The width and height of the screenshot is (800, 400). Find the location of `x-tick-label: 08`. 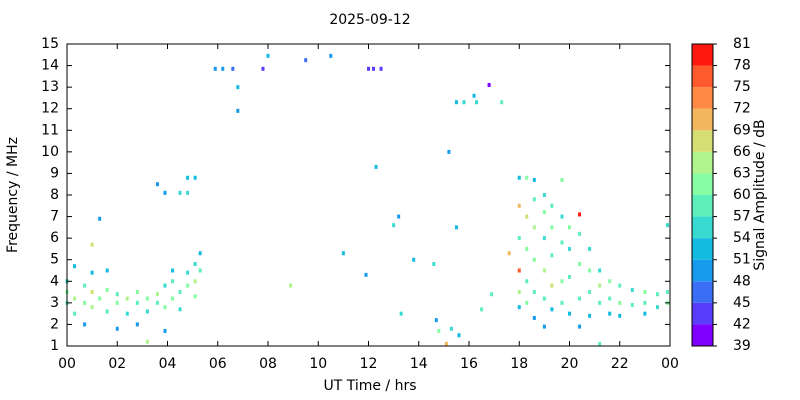

x-tick-label: 08 is located at coordinates (268, 364).